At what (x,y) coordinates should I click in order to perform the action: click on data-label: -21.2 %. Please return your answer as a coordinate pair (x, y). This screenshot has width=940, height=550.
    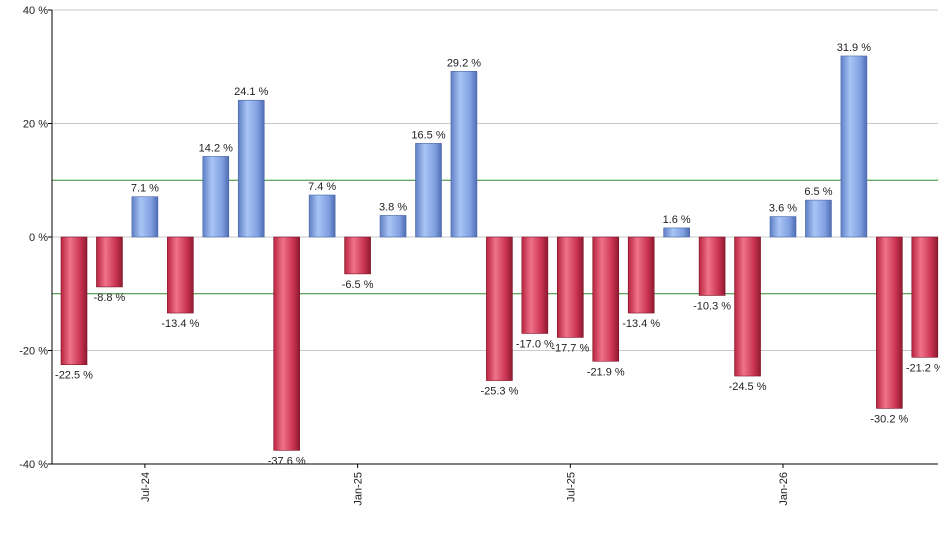
    Looking at the image, I should click on (923, 368).